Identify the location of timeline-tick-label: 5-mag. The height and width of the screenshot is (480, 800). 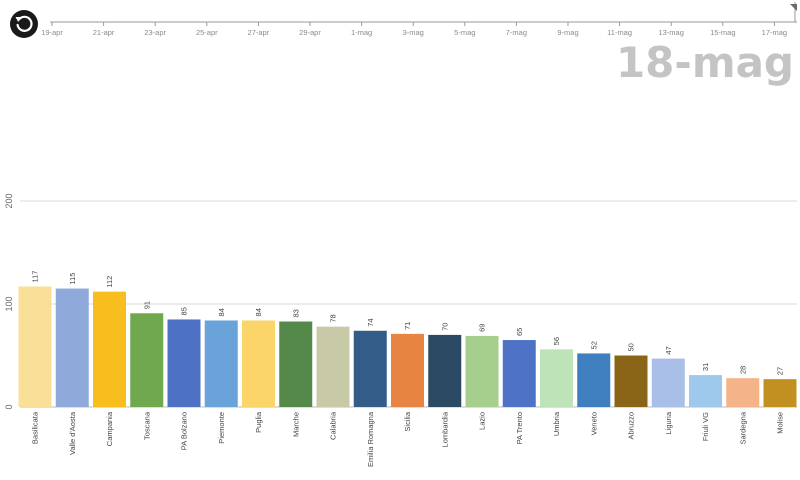
(464, 32).